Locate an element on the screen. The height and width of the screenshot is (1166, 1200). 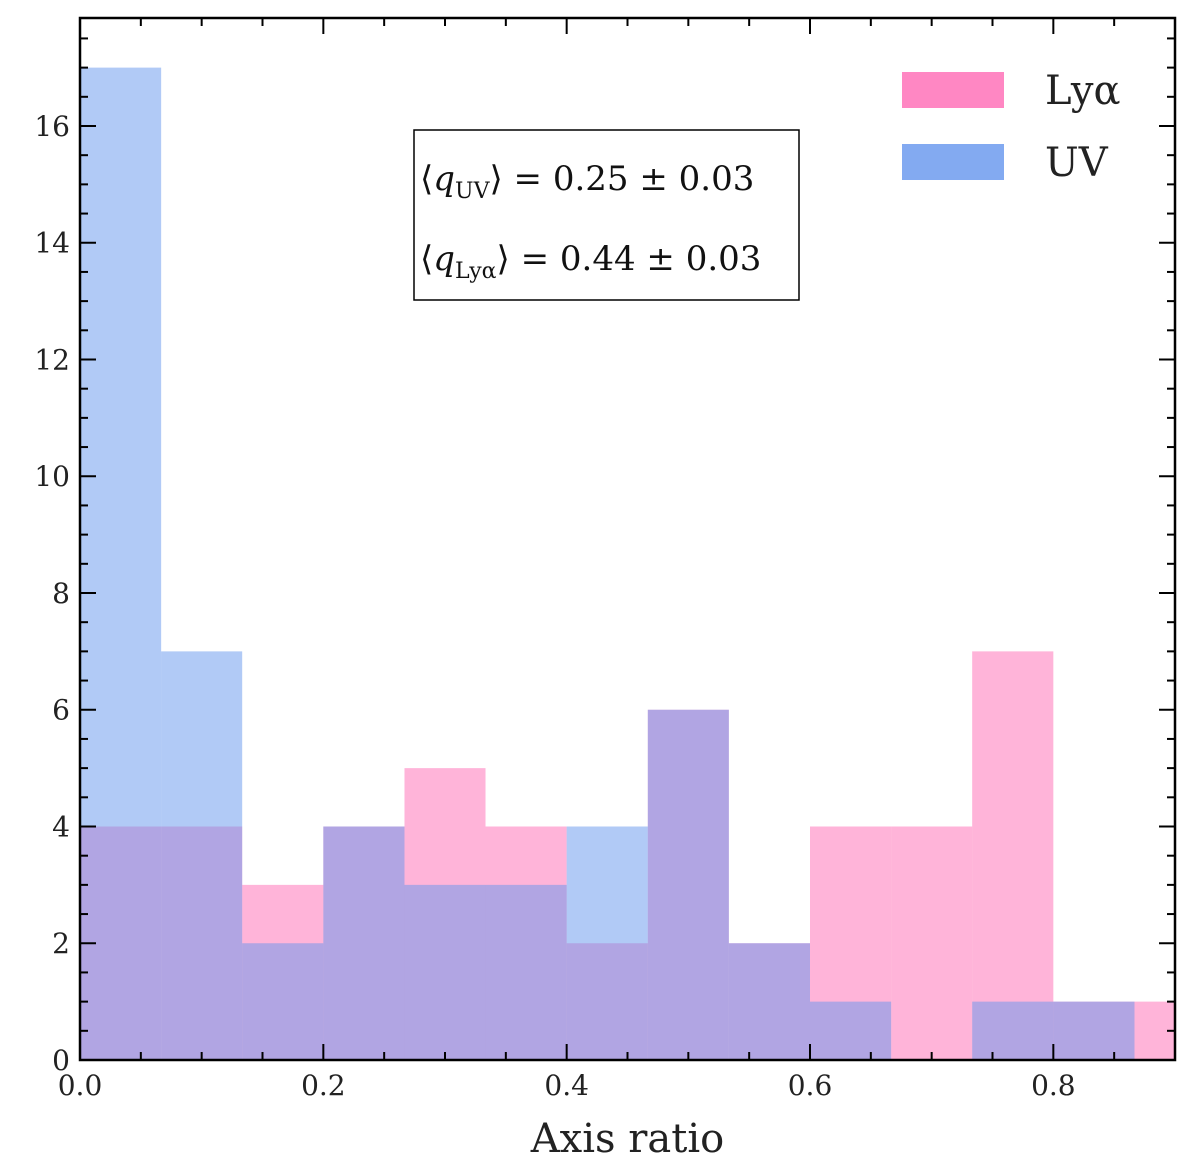
legend-label-lya: Lyα is located at coordinates (1082, 91).